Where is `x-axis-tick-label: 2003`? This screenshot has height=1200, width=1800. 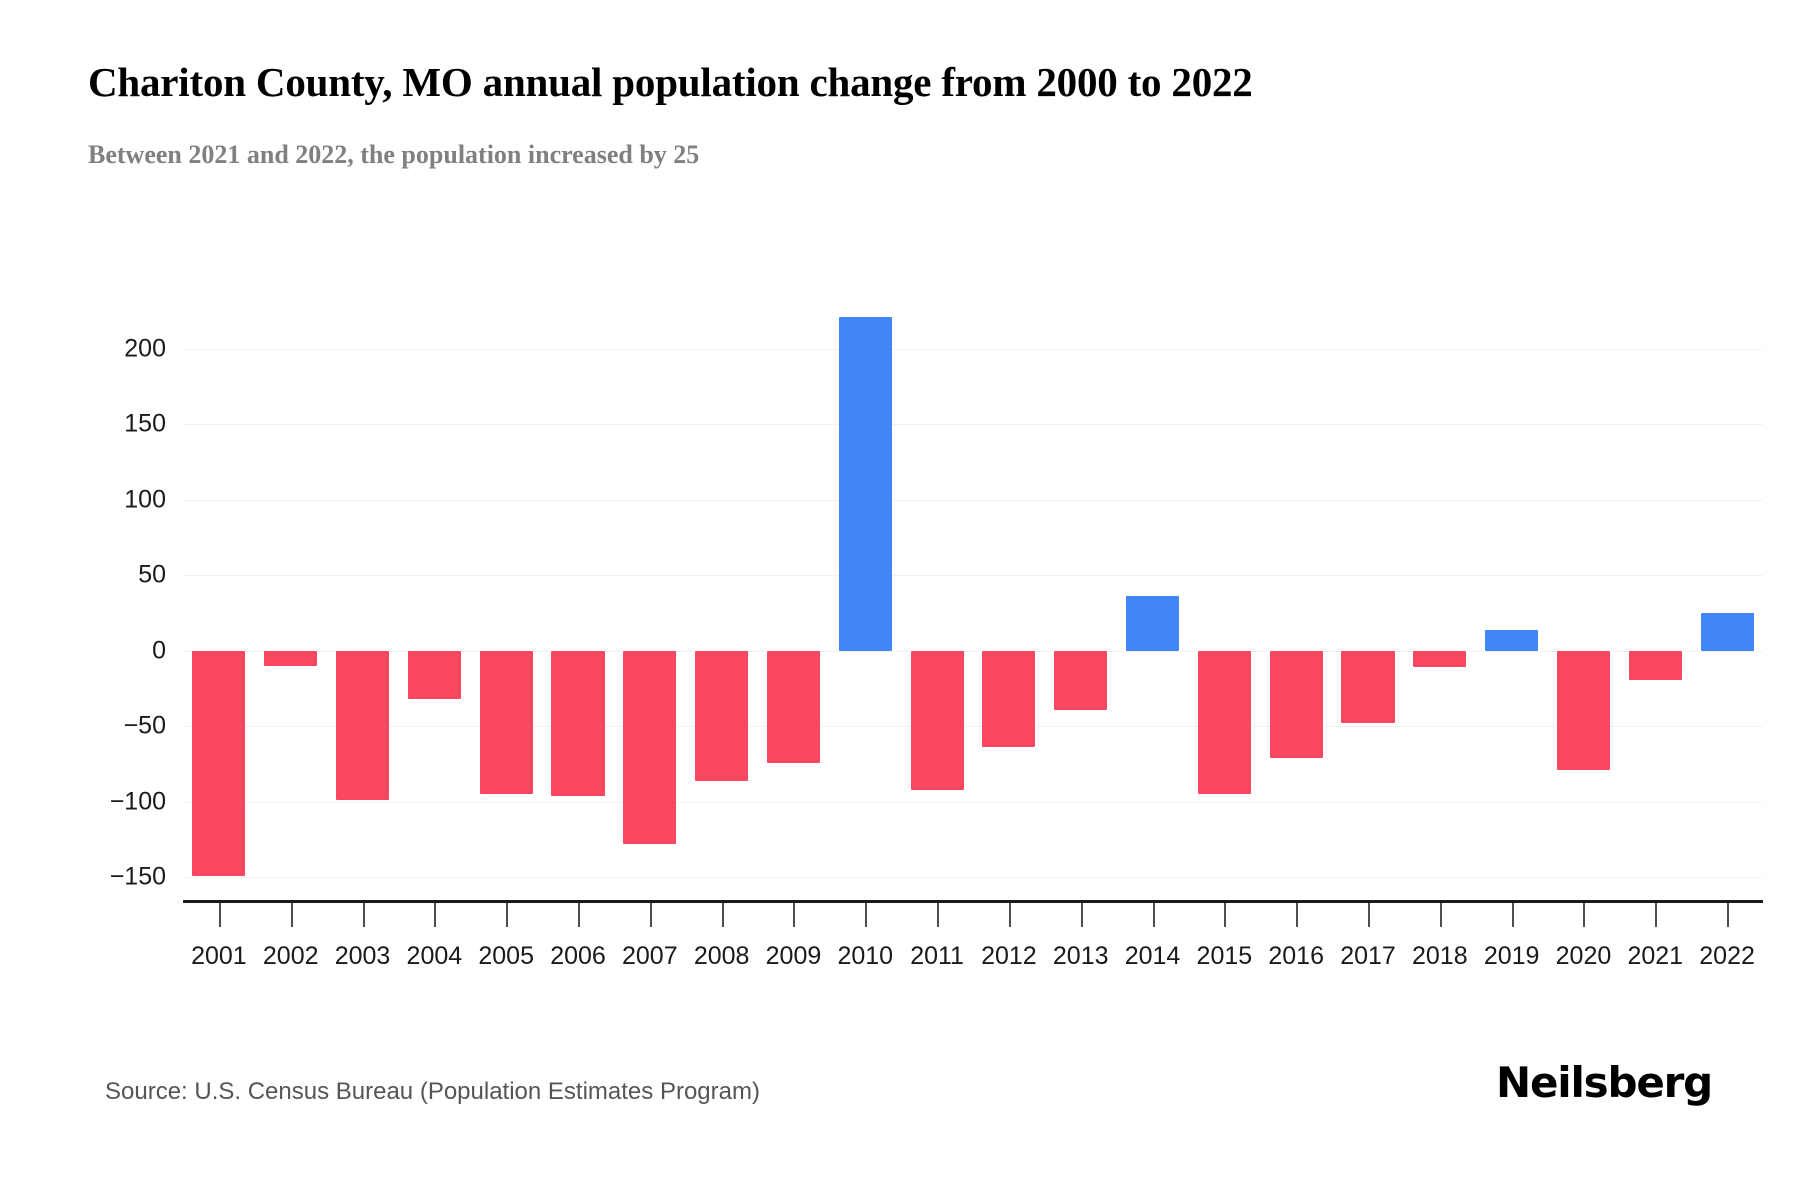
x-axis-tick-label: 2003 is located at coordinates (362, 956).